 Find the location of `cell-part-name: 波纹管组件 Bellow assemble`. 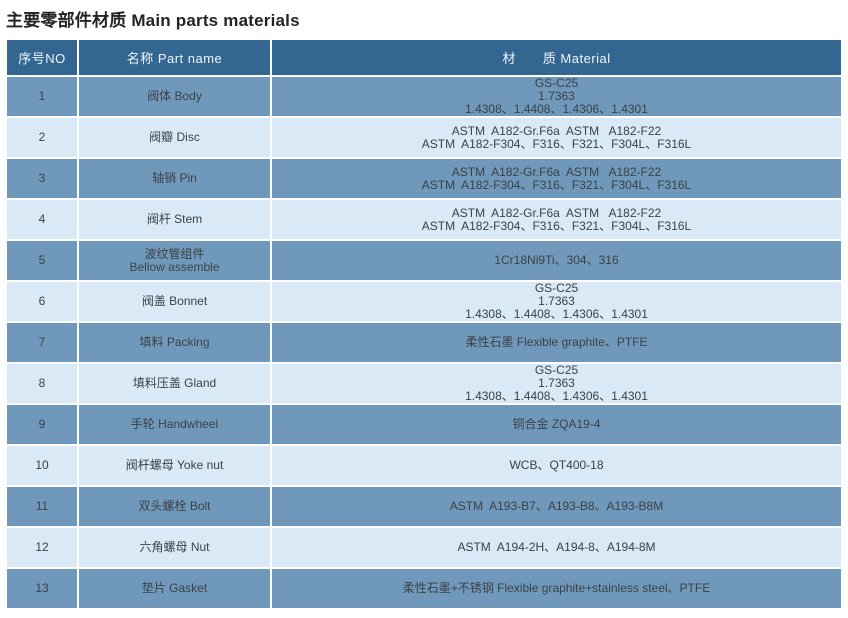

cell-part-name: 波纹管组件 Bellow assemble is located at coordinates (174, 260).